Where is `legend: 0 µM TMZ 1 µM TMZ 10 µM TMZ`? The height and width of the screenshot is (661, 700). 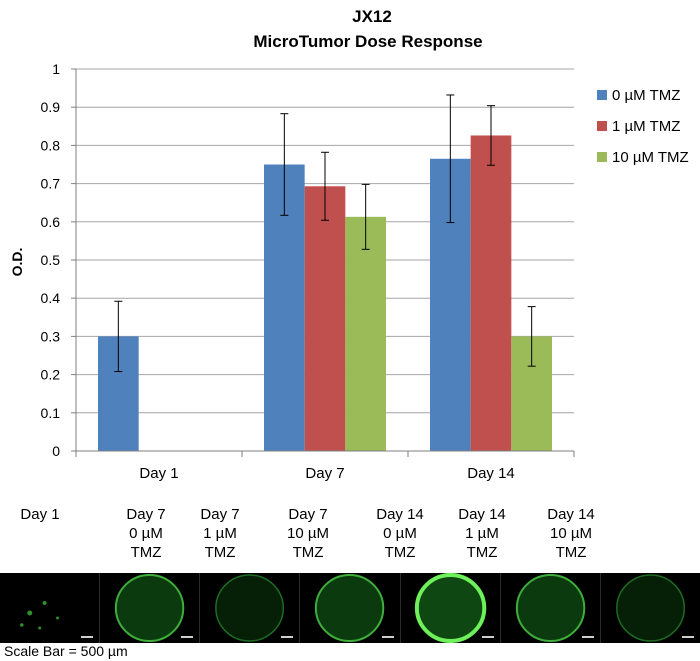
legend: 0 µM TMZ 1 µM TMZ 10 µM TMZ is located at coordinates (643, 126).